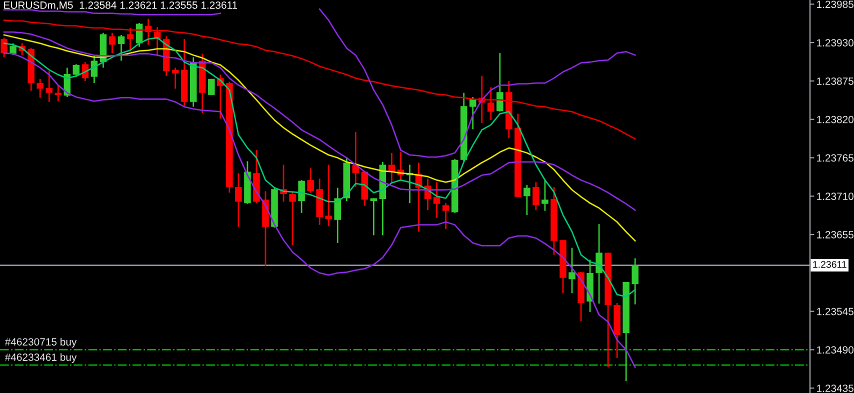 The height and width of the screenshot is (393, 854). What do you see at coordinates (835, 312) in the screenshot?
I see `y-tick-label: 1.23545` at bounding box center [835, 312].